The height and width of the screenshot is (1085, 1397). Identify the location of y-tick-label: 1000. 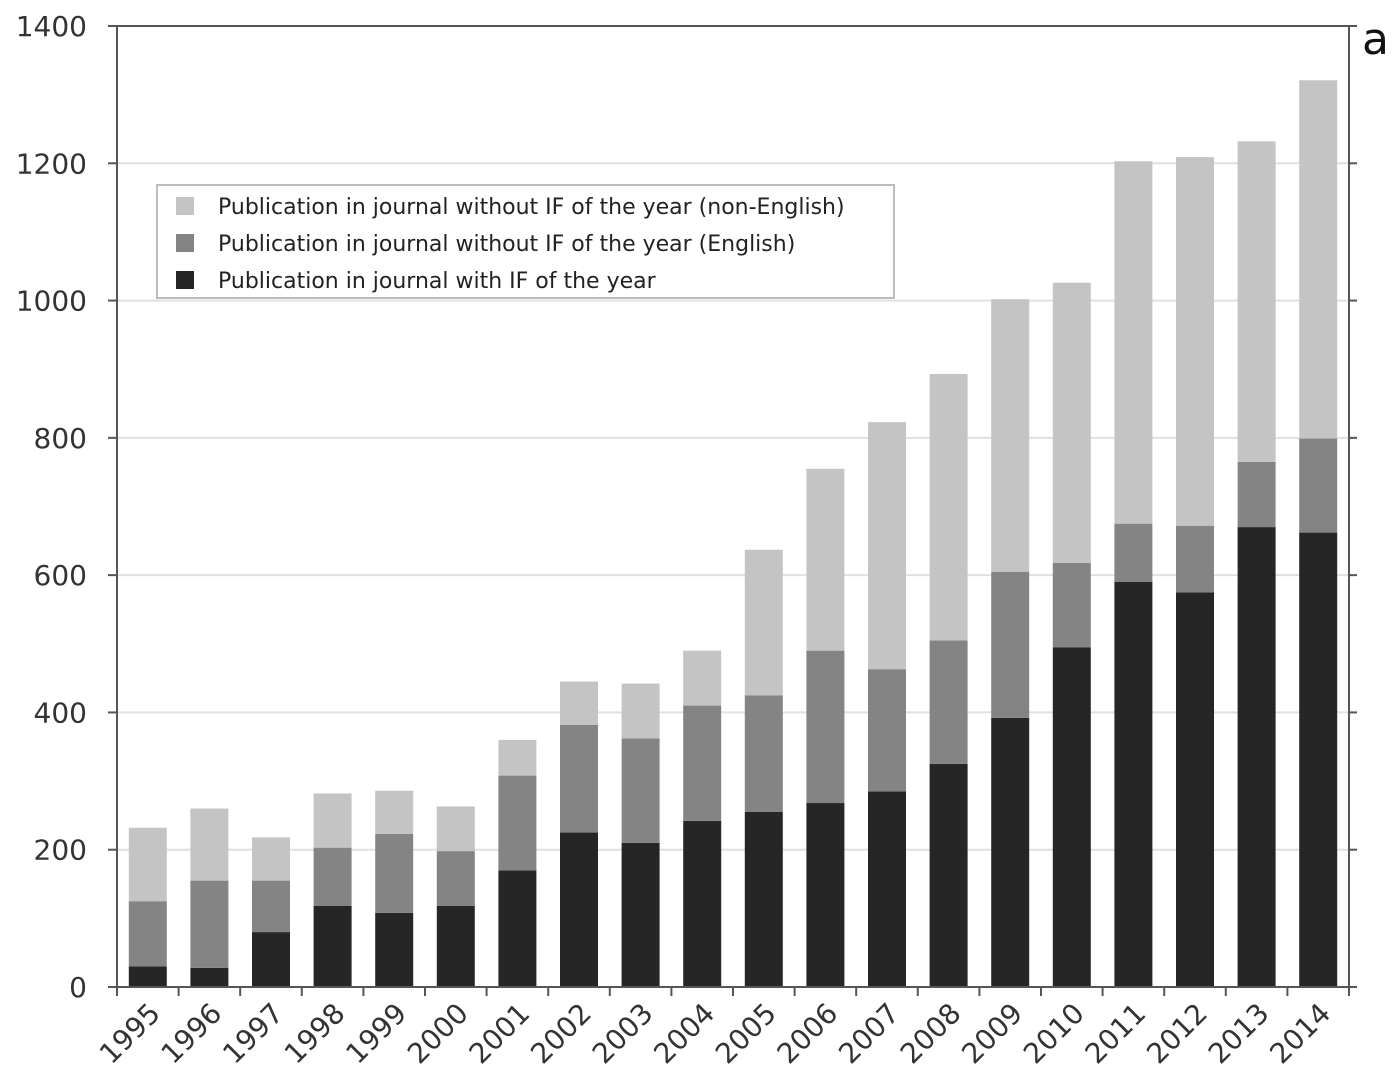
(51, 301).